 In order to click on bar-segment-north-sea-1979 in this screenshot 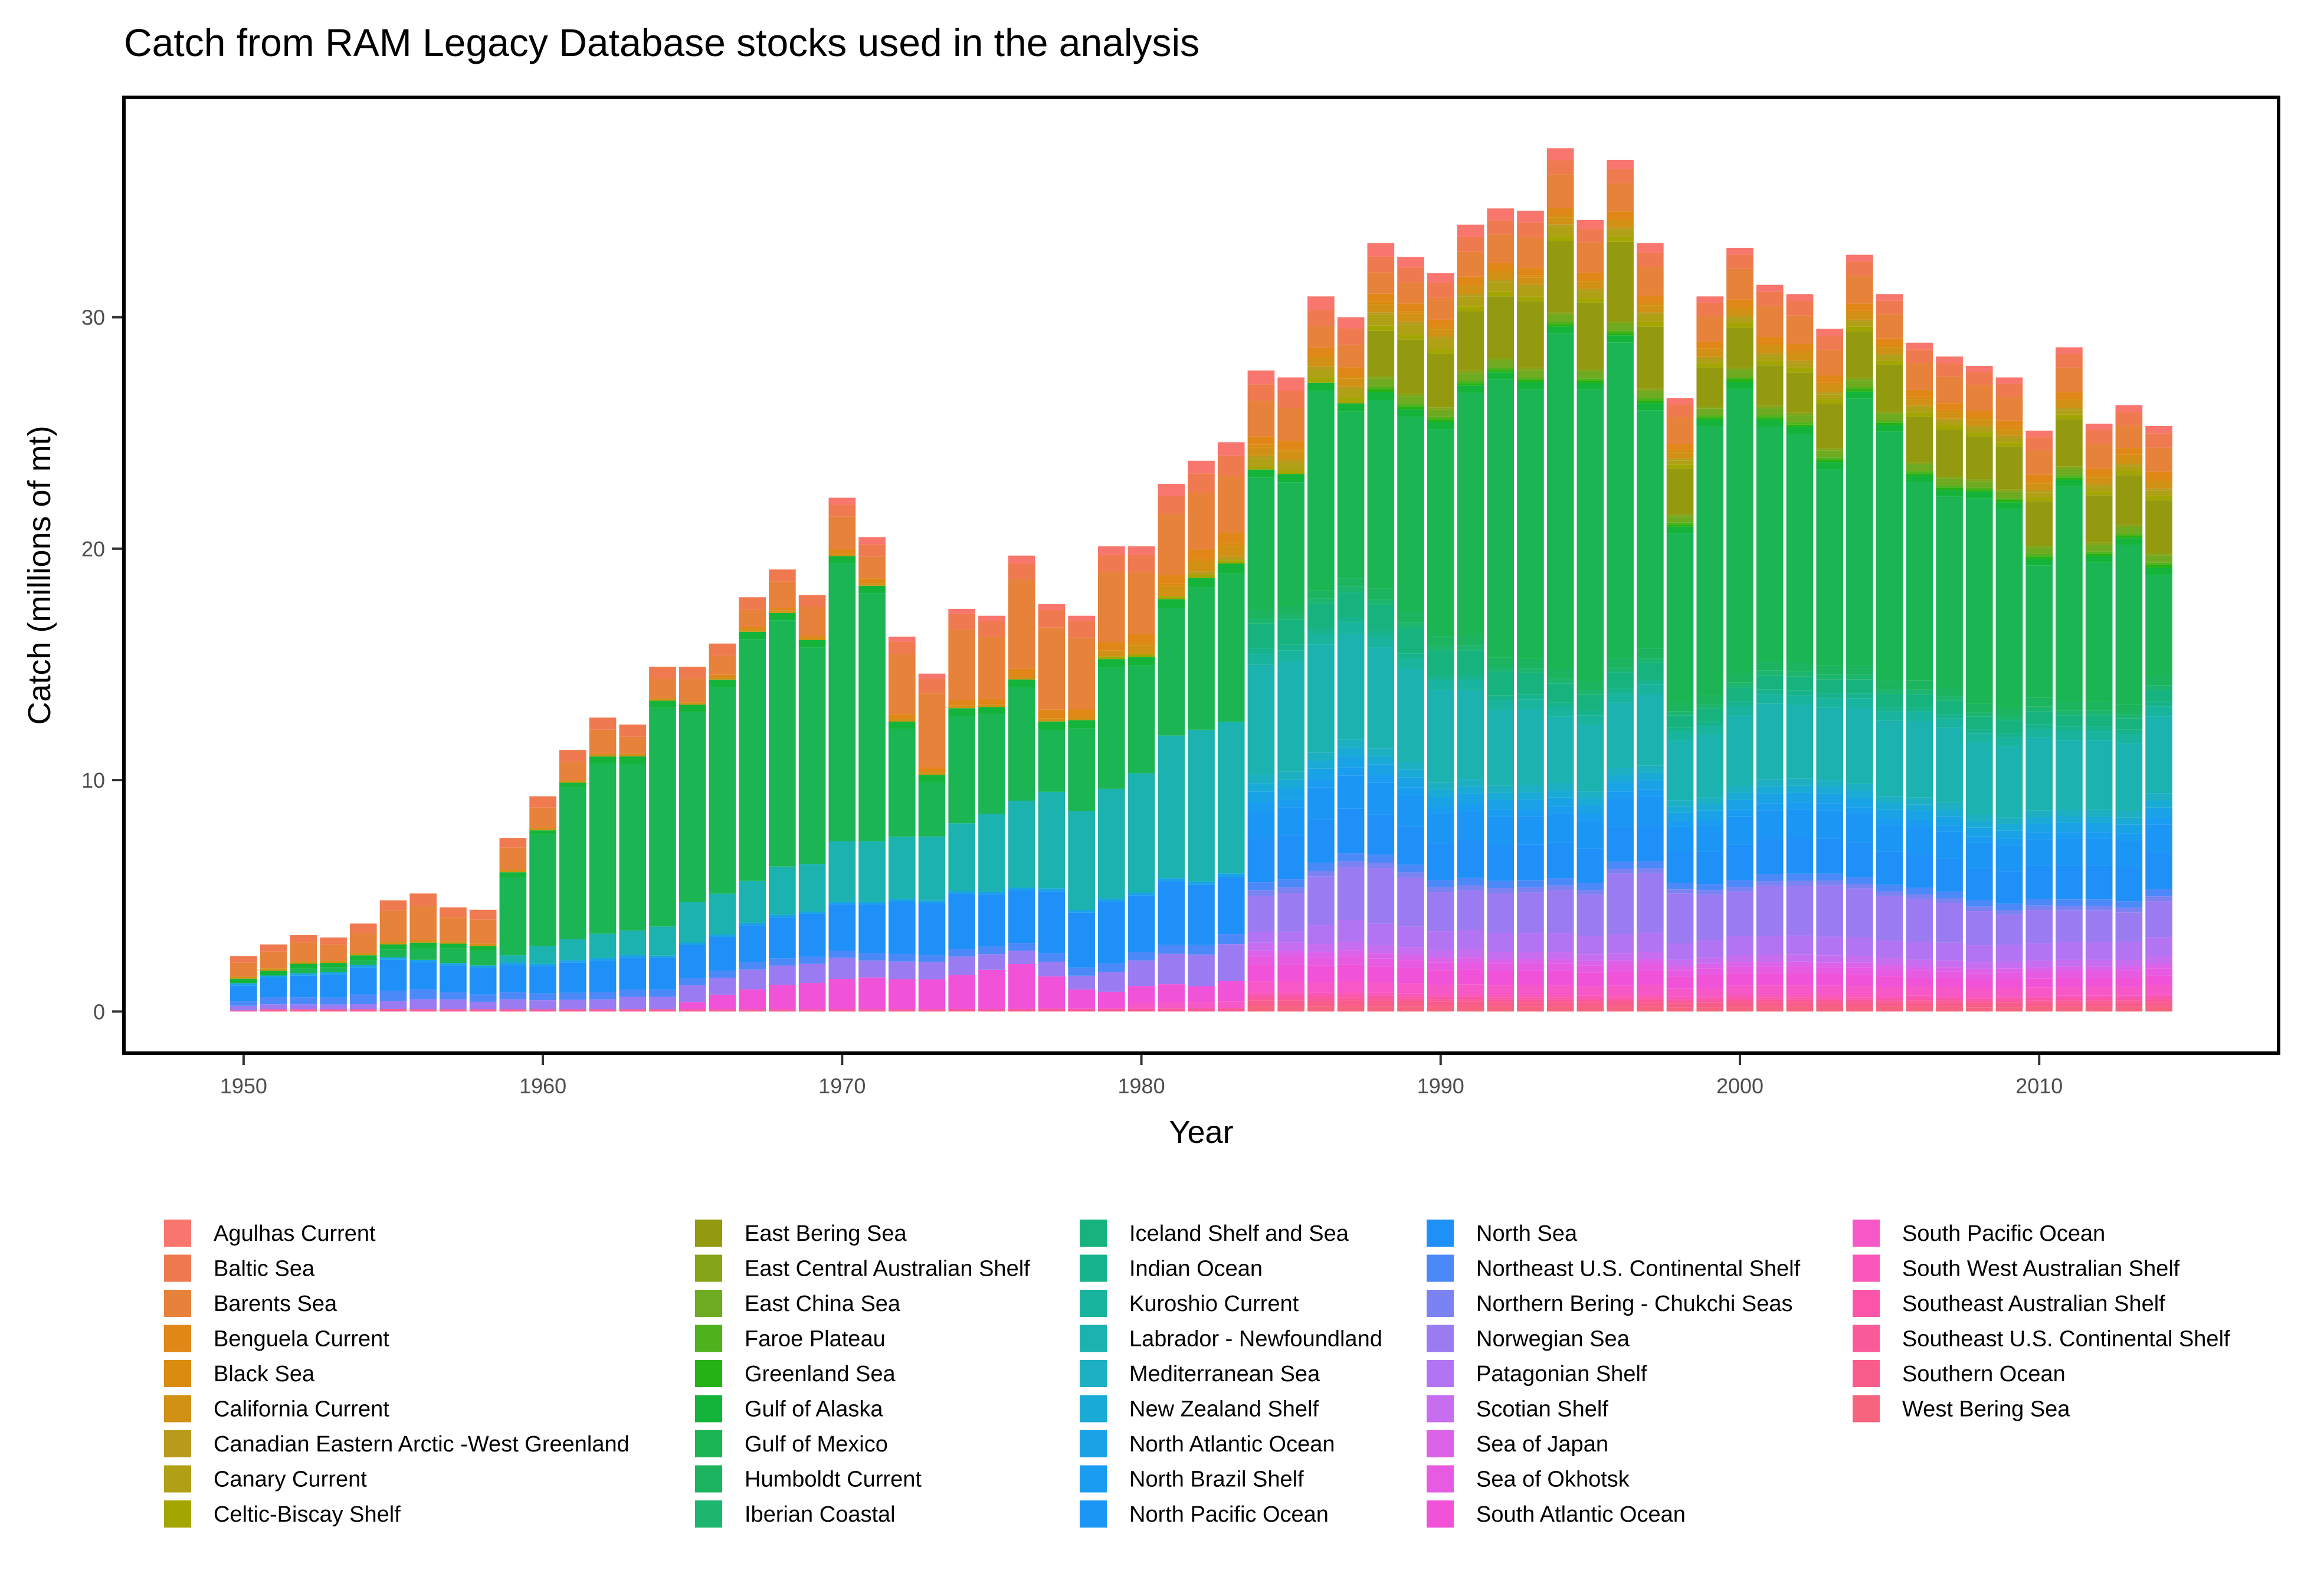, I will do `click(1111, 933)`.